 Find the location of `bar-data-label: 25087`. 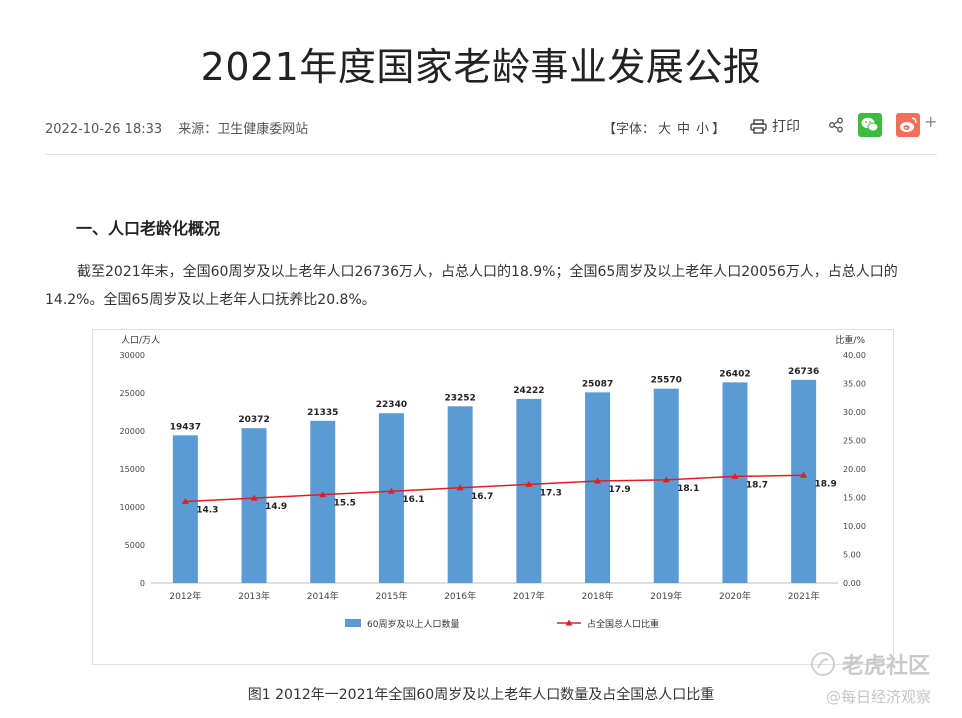

bar-data-label: 25087 is located at coordinates (597, 384).